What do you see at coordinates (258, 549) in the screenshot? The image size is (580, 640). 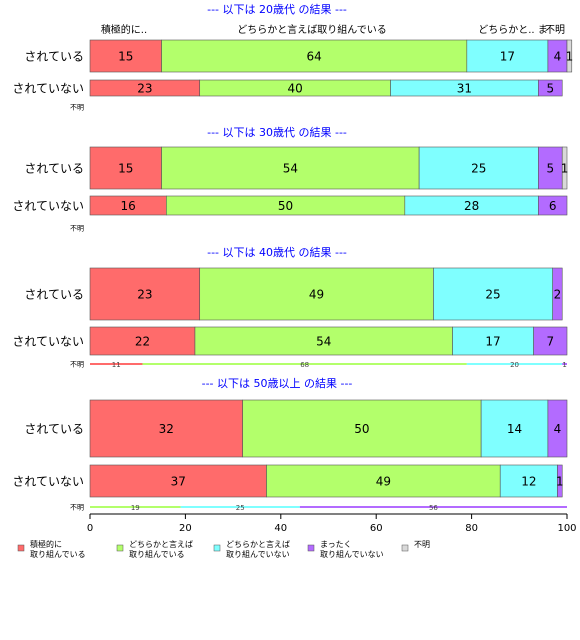 I see `legend-label: どちらかと言えば取り組んでいない` at bounding box center [258, 549].